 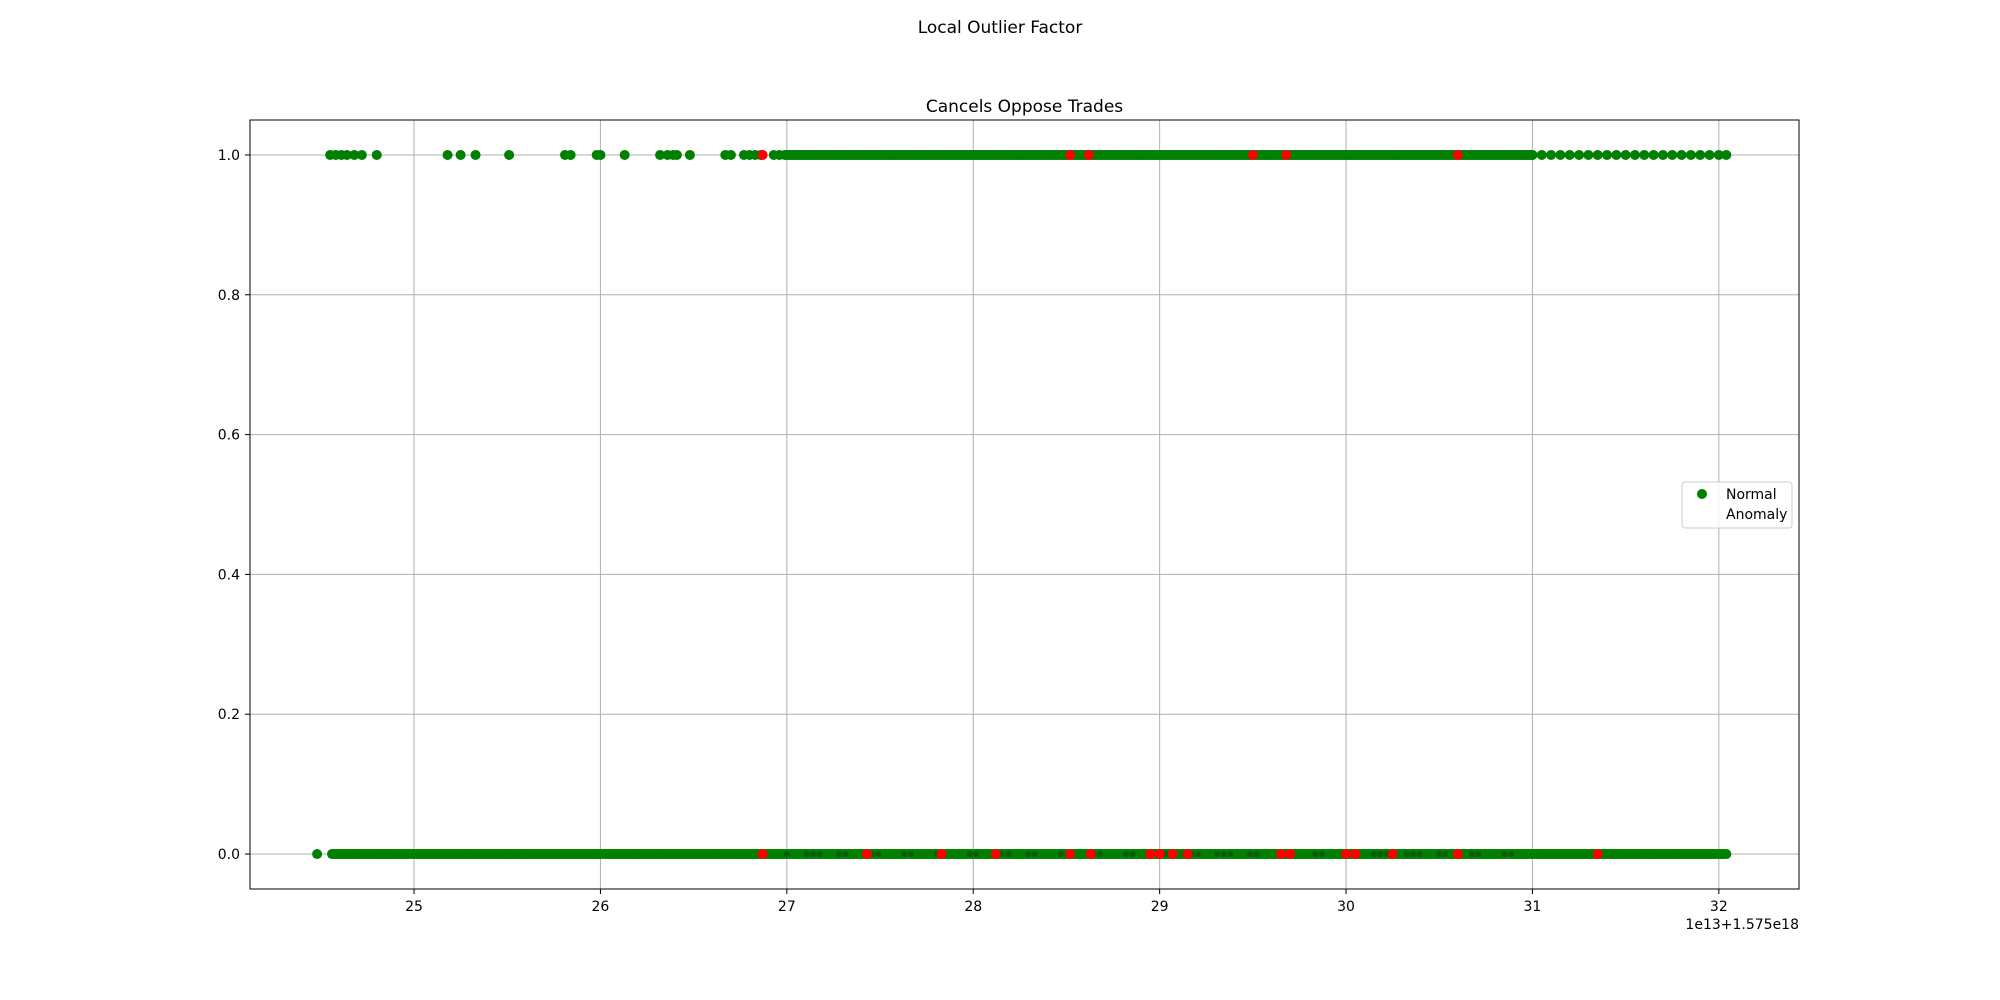 I want to click on legend-frame, so click(x=1737, y=505).